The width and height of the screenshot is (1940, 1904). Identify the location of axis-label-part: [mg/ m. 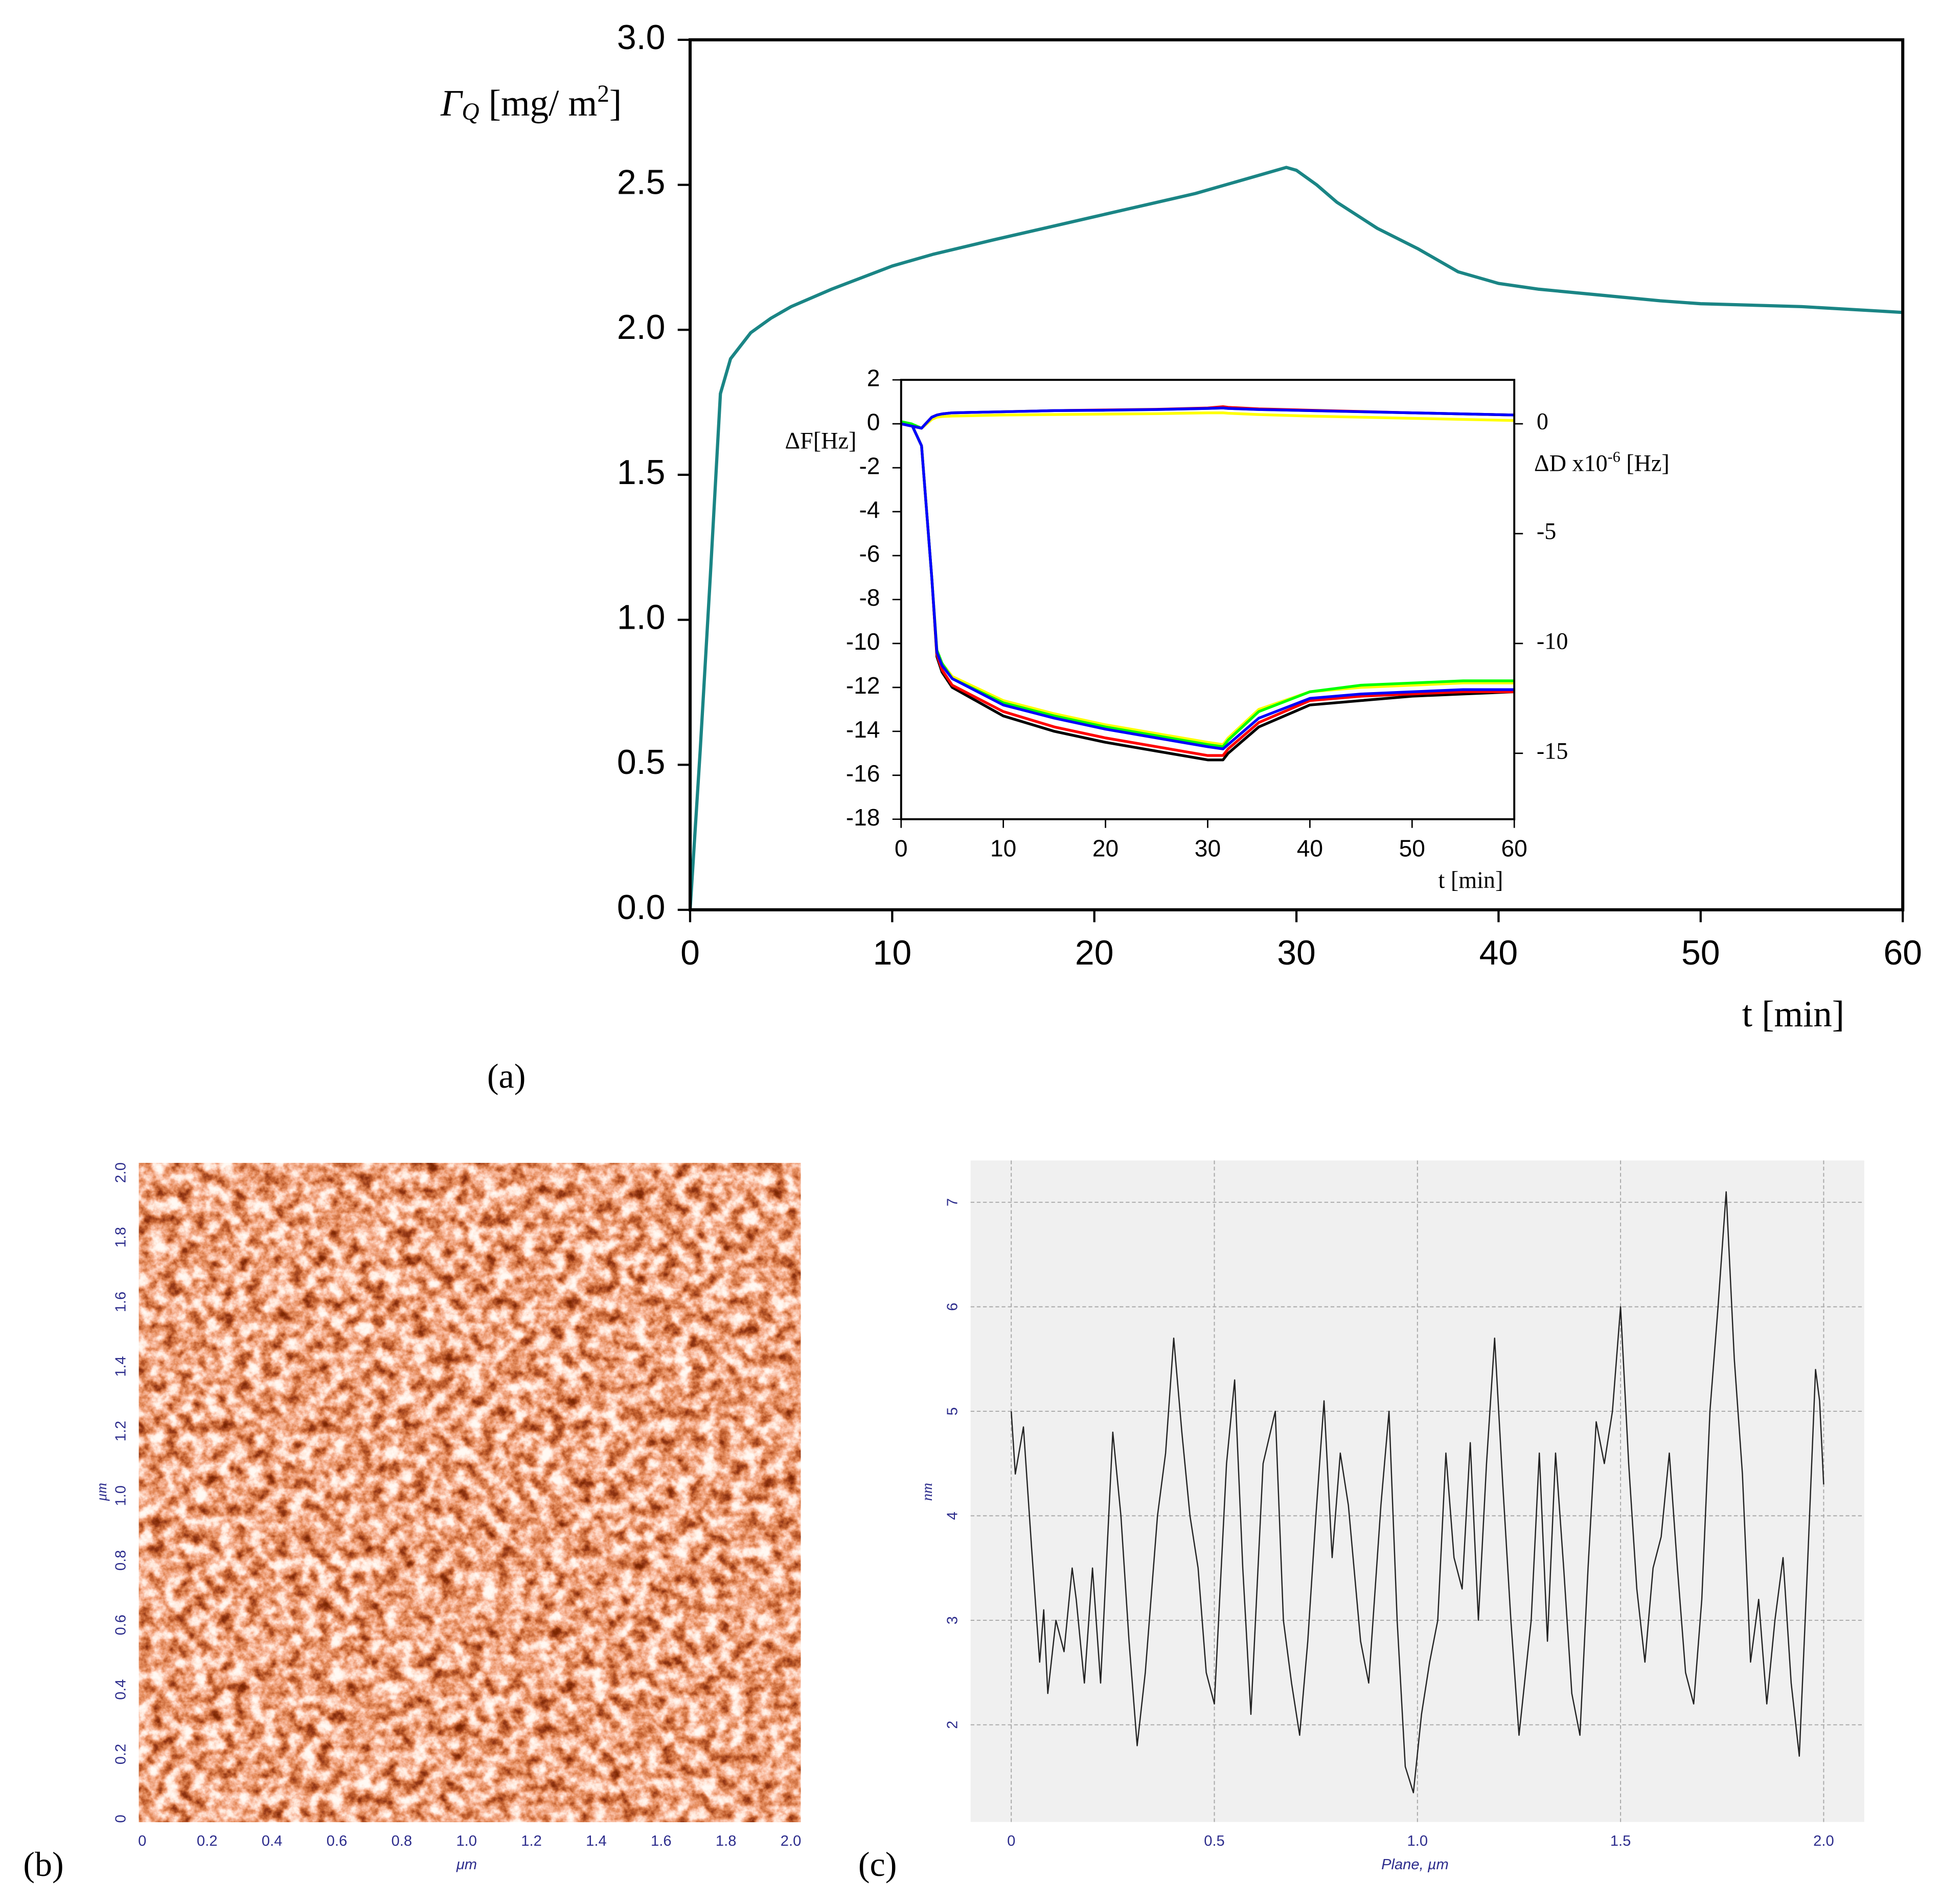
(539, 103).